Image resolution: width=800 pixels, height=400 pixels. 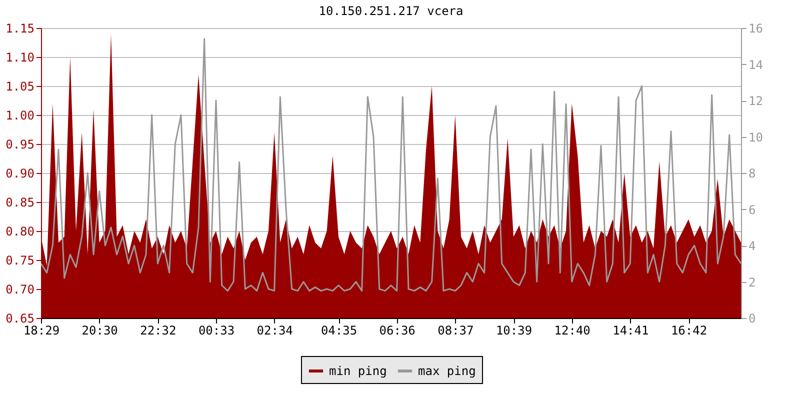 I want to click on x-tick-label: 16:42, so click(x=689, y=331).